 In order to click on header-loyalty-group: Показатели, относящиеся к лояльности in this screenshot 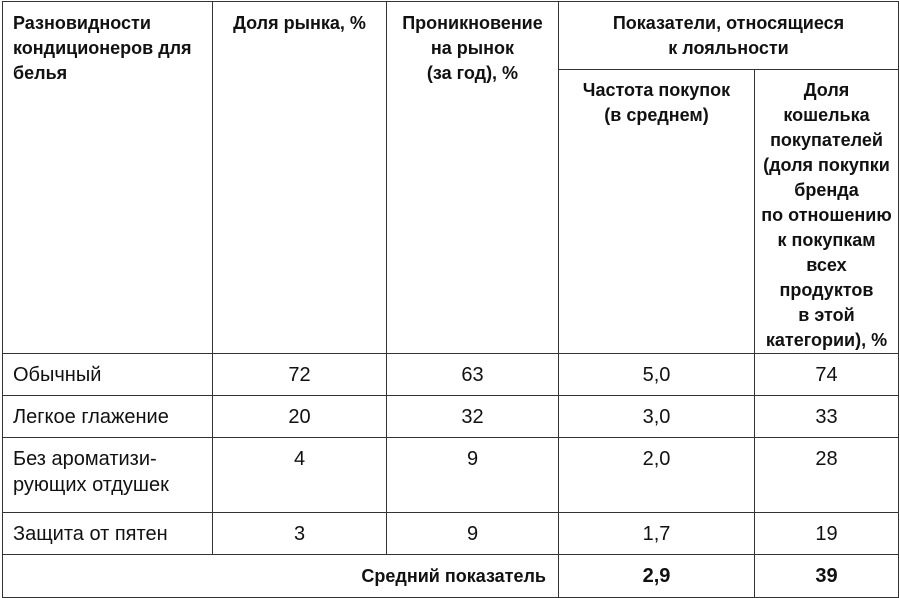, I will do `click(728, 35)`.